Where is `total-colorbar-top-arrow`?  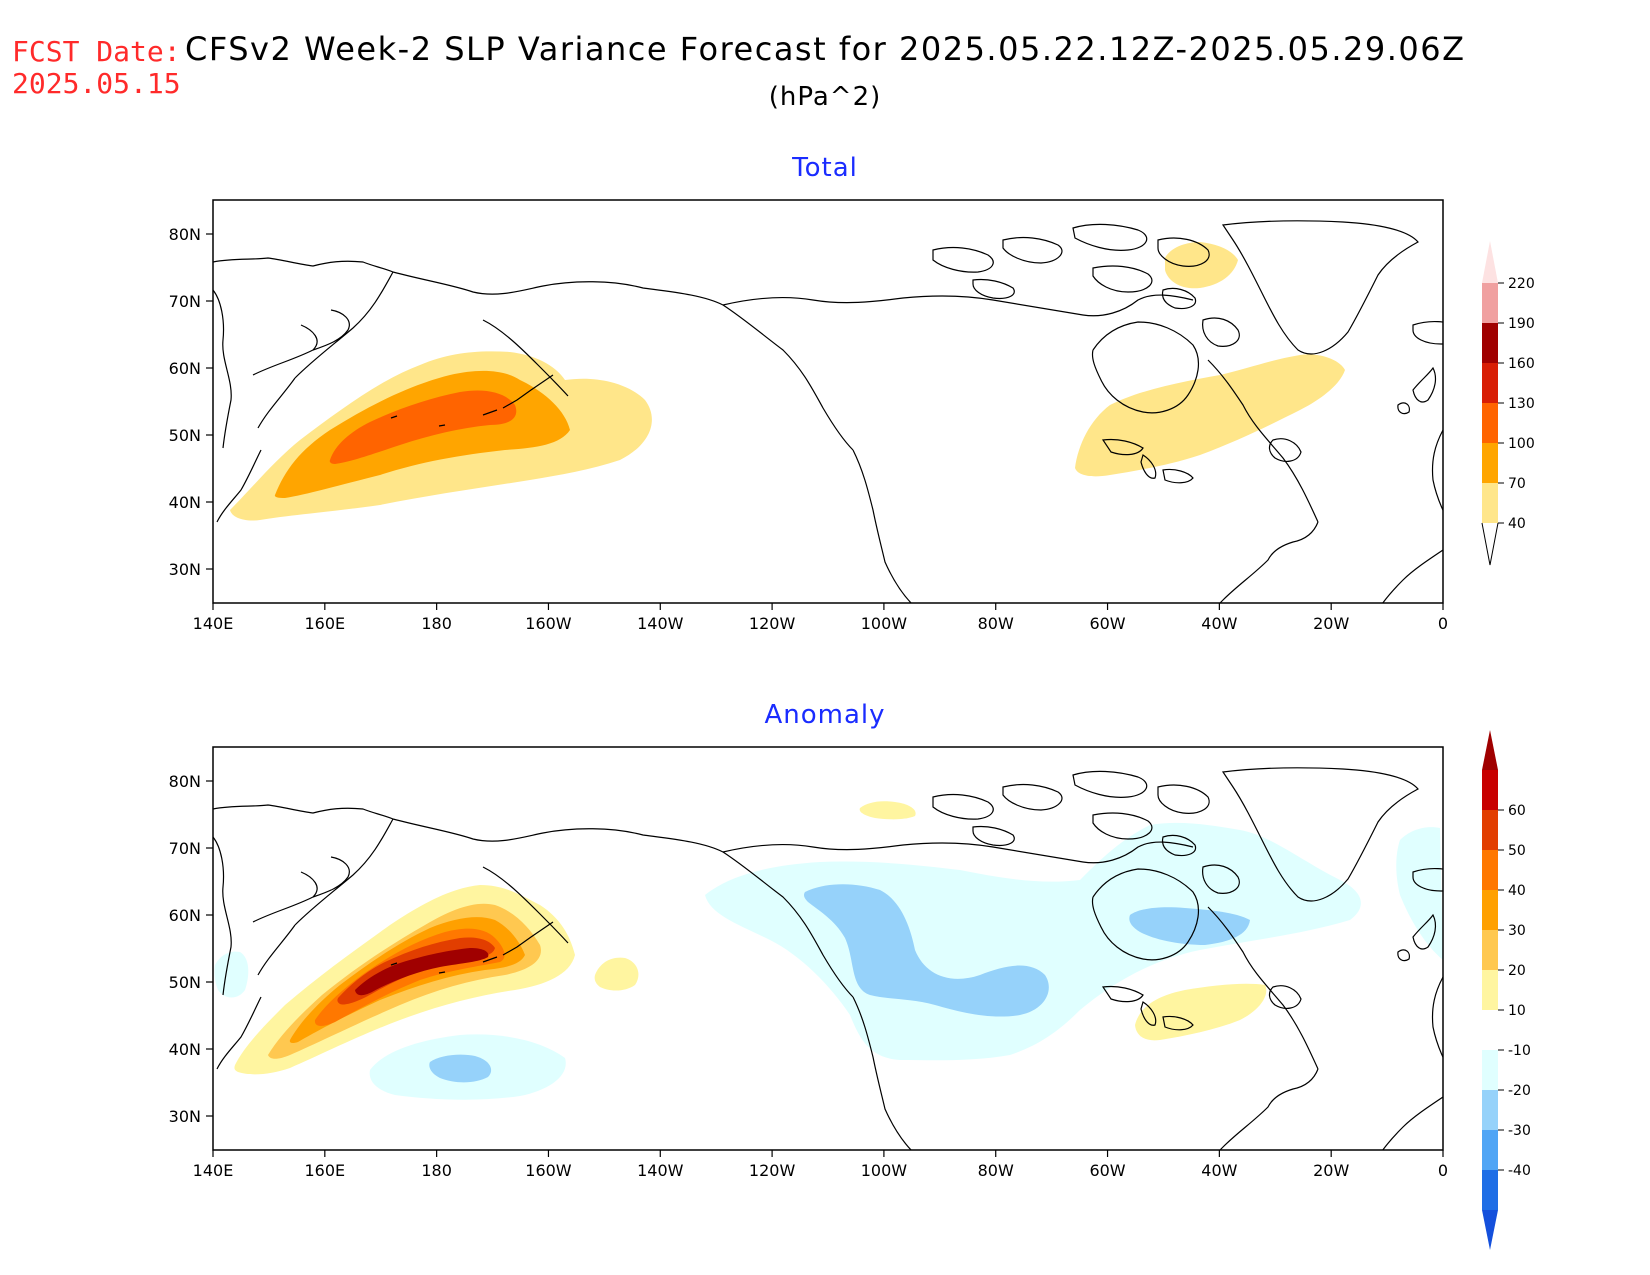 total-colorbar-top-arrow is located at coordinates (1490, 262).